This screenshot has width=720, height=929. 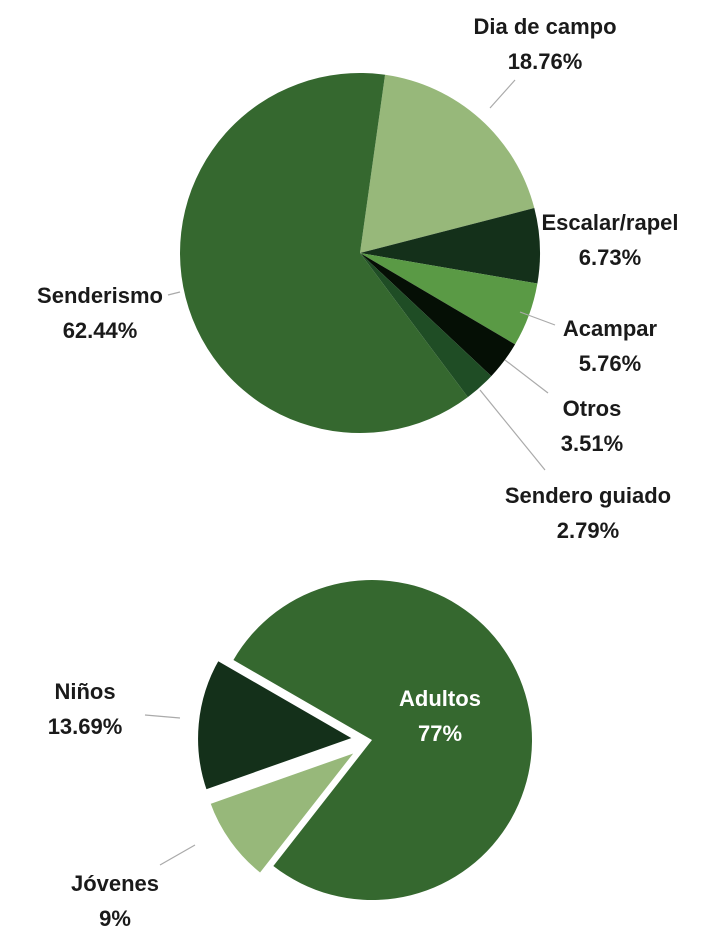 What do you see at coordinates (84, 691) in the screenshot?
I see `slice-label: Niños` at bounding box center [84, 691].